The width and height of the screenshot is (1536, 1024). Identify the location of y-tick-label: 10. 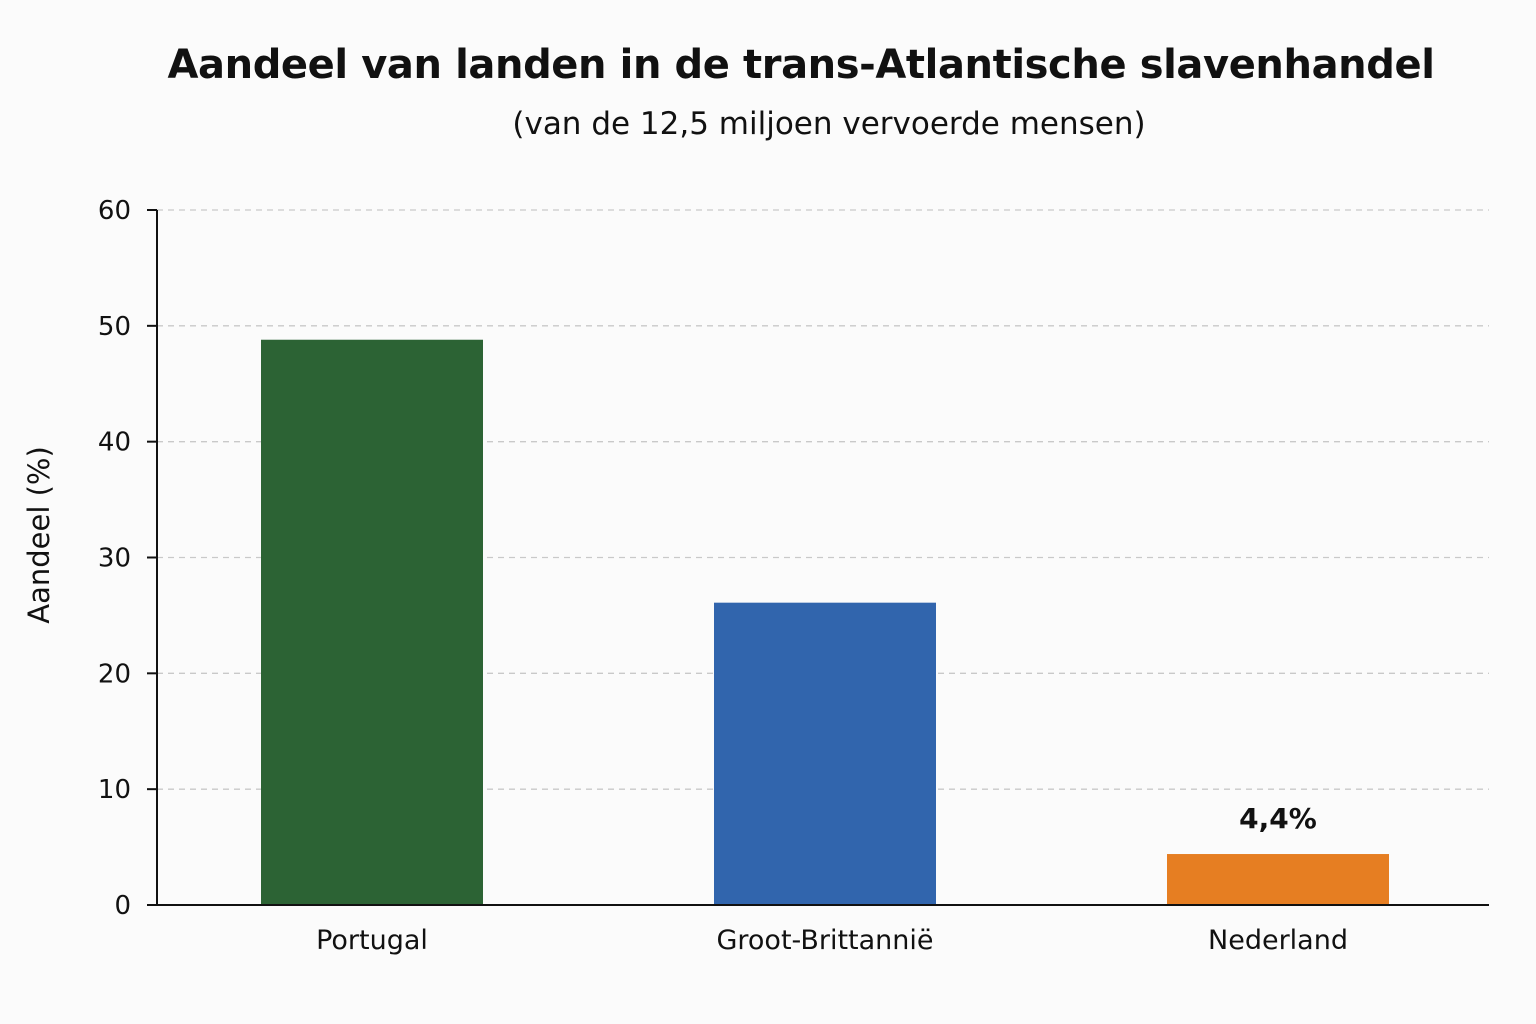
(114, 790).